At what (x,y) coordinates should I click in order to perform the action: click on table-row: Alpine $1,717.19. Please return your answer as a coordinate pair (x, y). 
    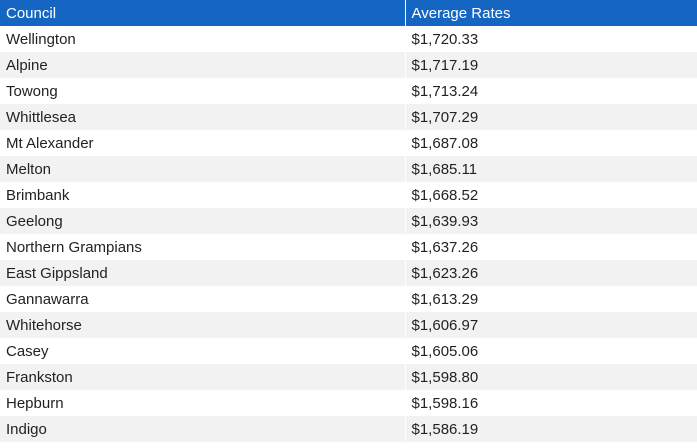
    Looking at the image, I should click on (348, 65).